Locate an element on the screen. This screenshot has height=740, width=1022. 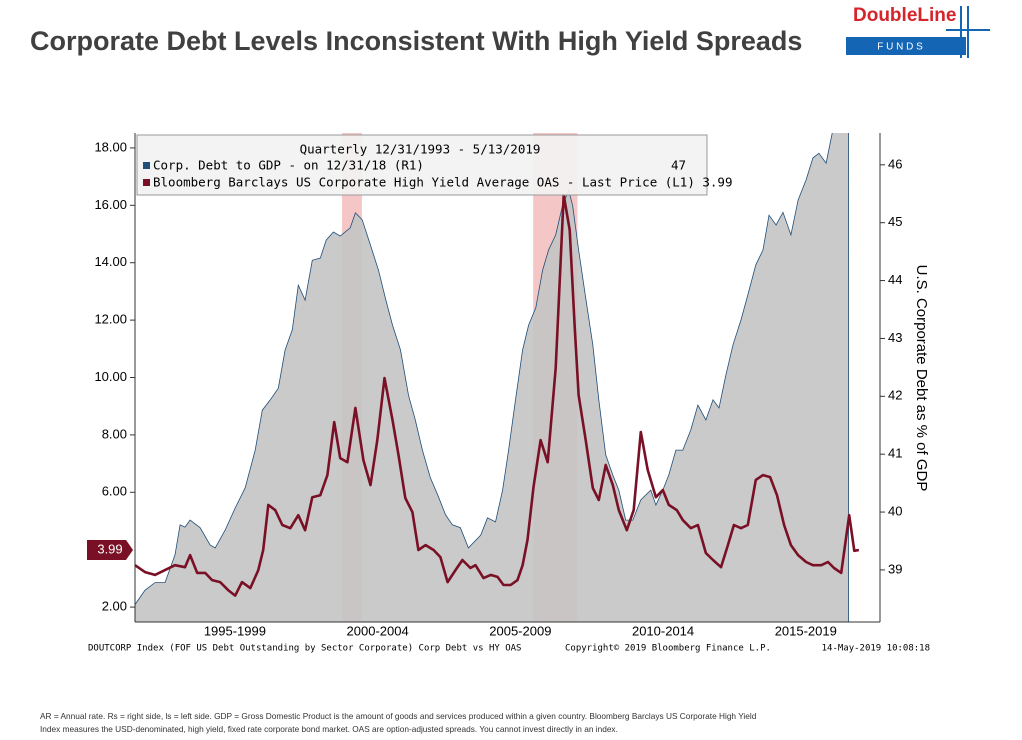
legend-title: Quarterly 12/31/1993 - 5/13/2019 is located at coordinates (420, 149).